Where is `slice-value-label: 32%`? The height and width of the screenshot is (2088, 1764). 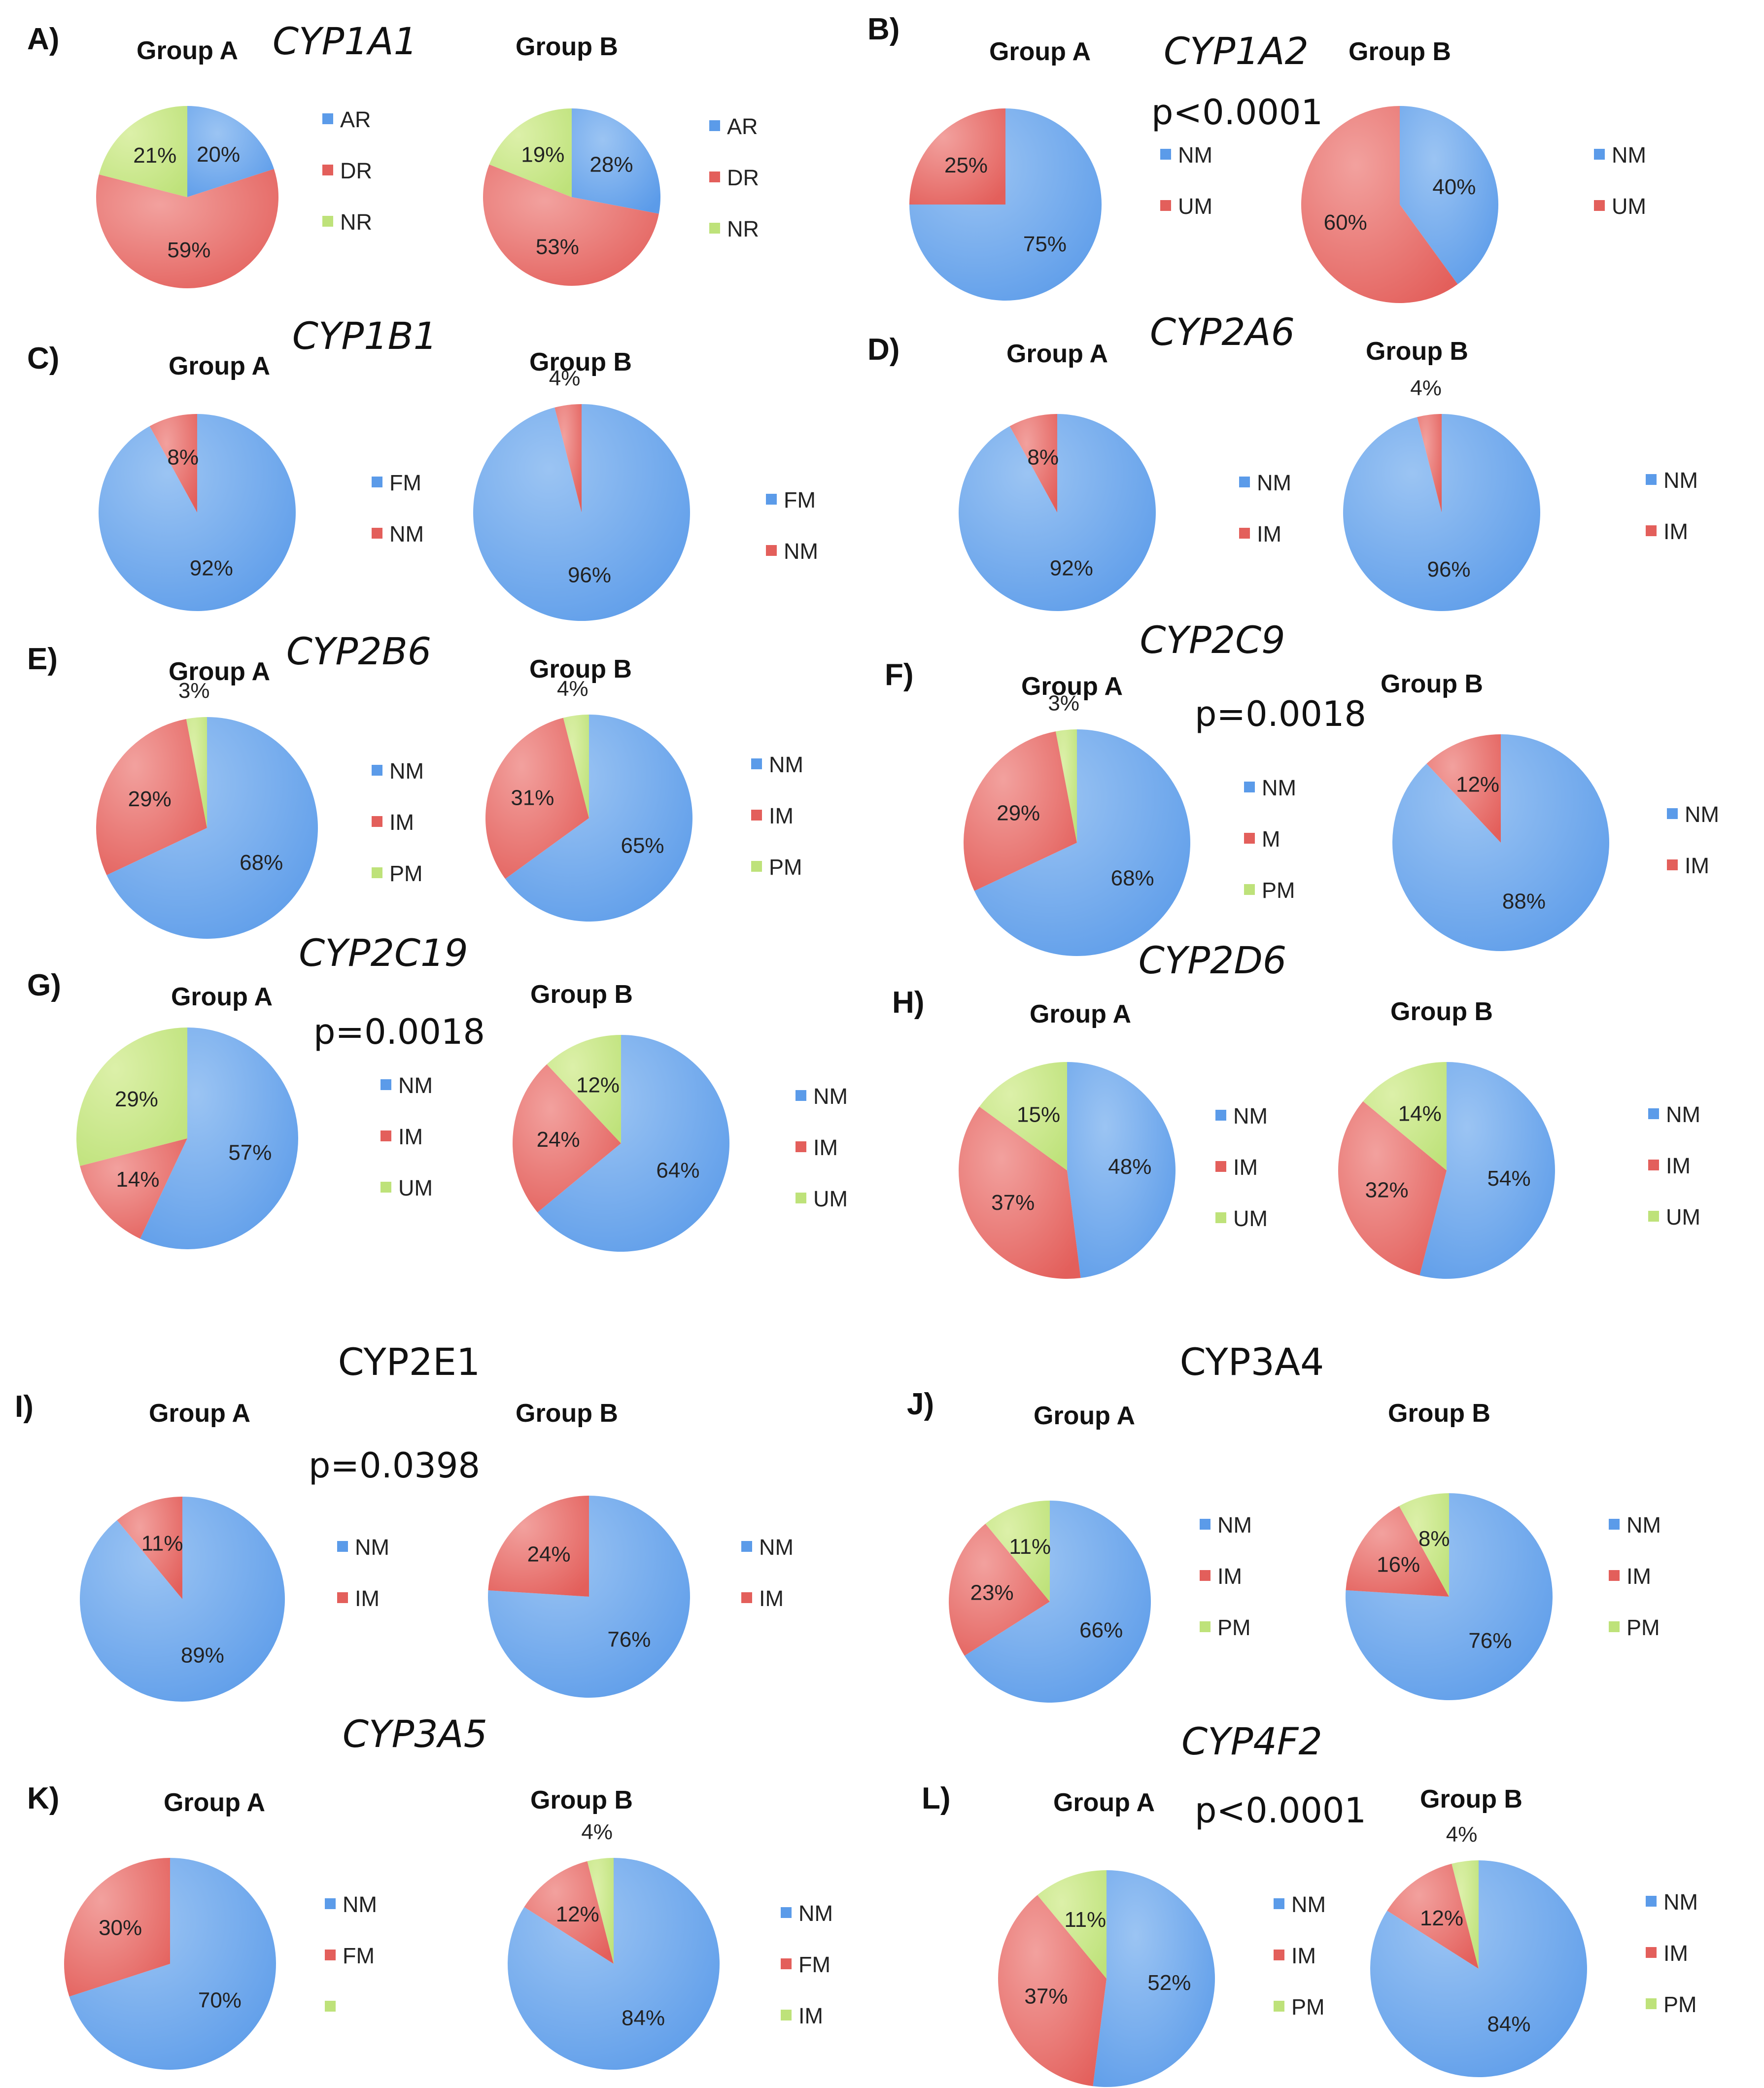 slice-value-label: 32% is located at coordinates (1387, 1190).